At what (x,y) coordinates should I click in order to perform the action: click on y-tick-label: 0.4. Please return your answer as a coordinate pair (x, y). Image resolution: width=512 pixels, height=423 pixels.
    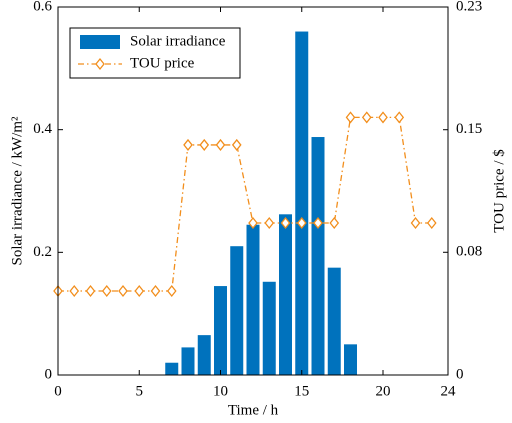
    Looking at the image, I should click on (42, 129).